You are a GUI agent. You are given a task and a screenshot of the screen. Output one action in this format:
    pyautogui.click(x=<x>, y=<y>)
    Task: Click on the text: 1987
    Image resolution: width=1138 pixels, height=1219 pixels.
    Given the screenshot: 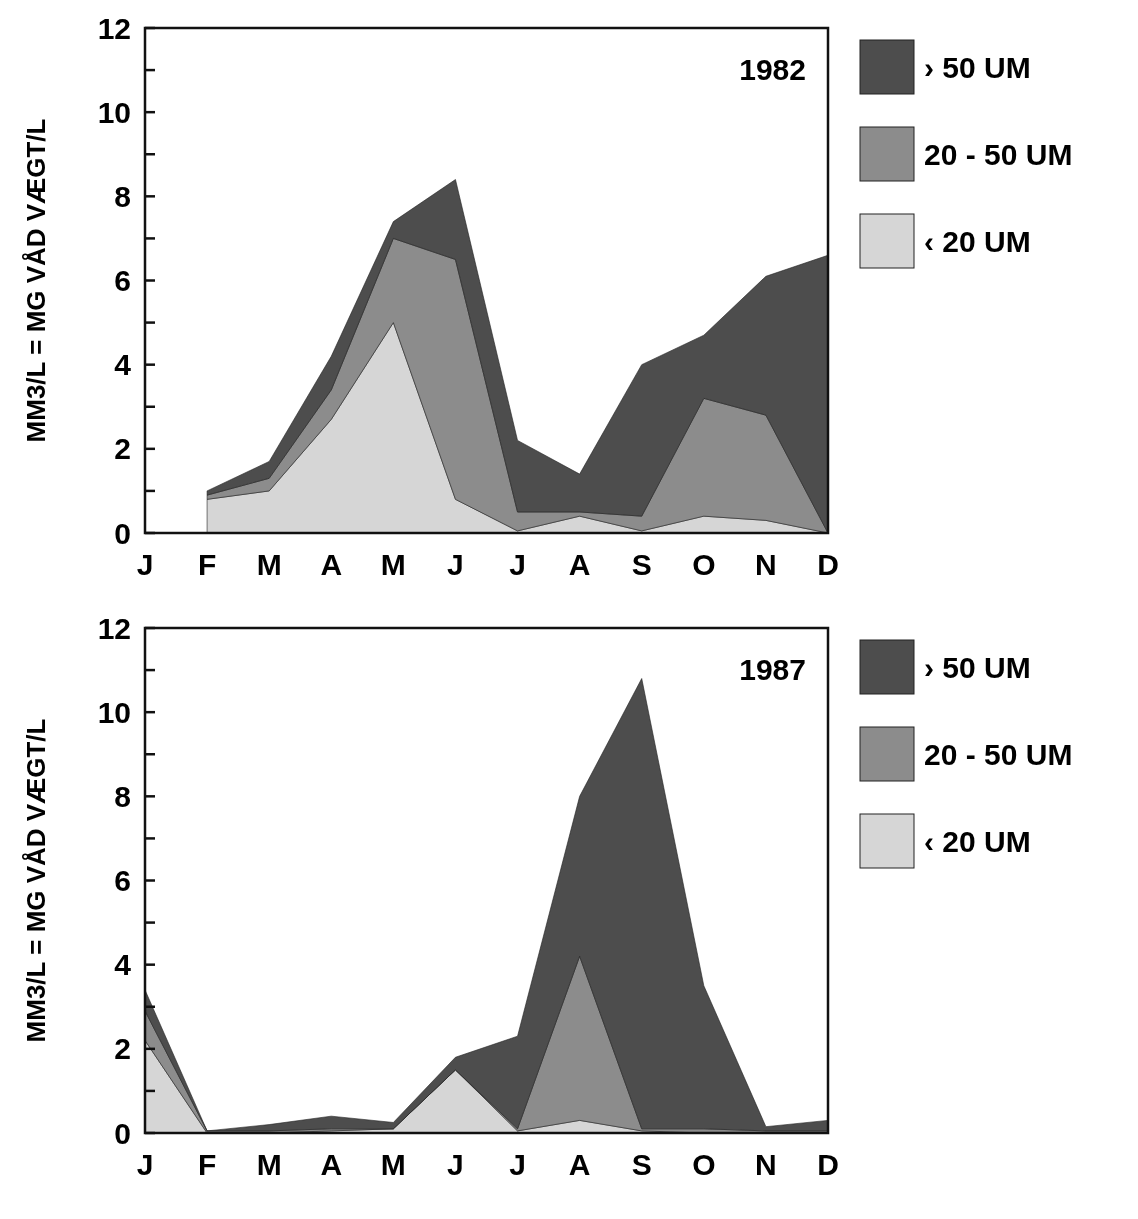 What is the action you would take?
    pyautogui.click(x=772, y=669)
    